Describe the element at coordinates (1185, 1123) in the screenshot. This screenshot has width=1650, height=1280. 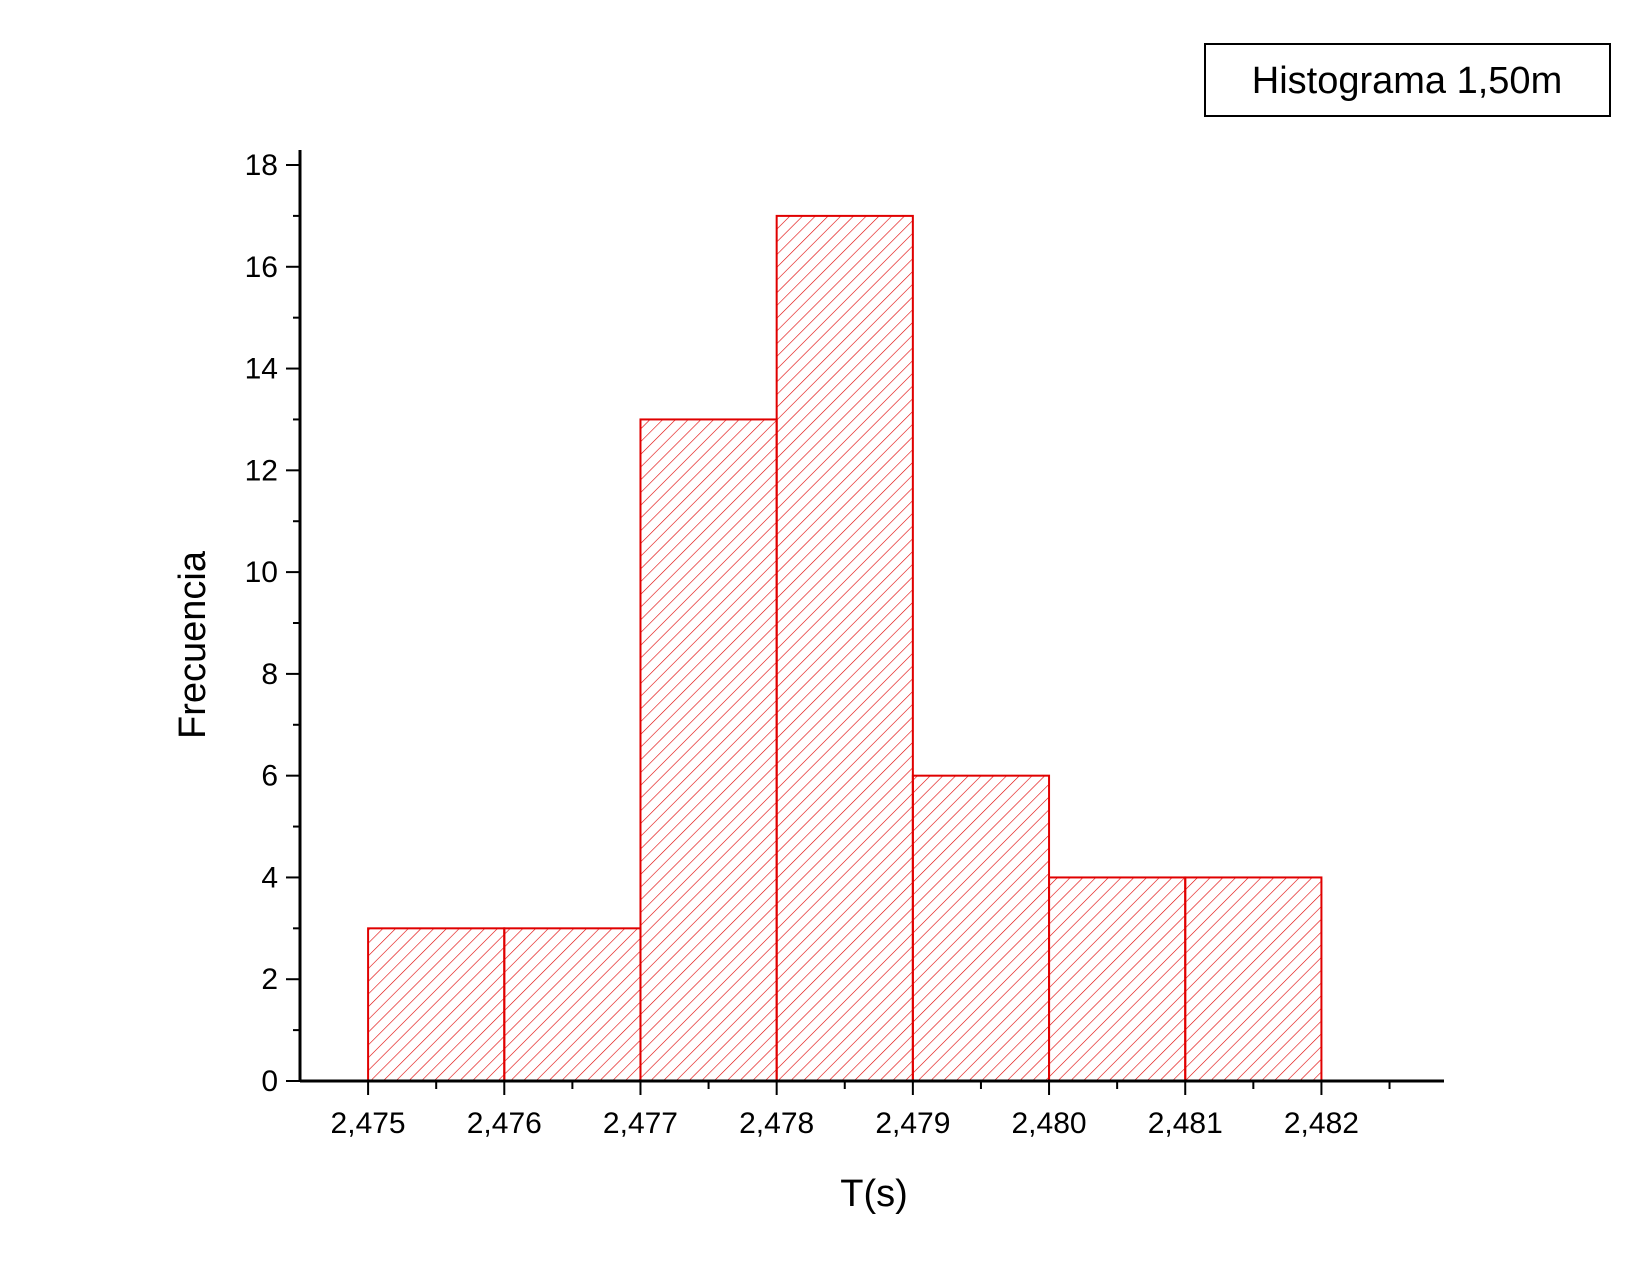
I see `x-tick-label: 2,481` at that location.